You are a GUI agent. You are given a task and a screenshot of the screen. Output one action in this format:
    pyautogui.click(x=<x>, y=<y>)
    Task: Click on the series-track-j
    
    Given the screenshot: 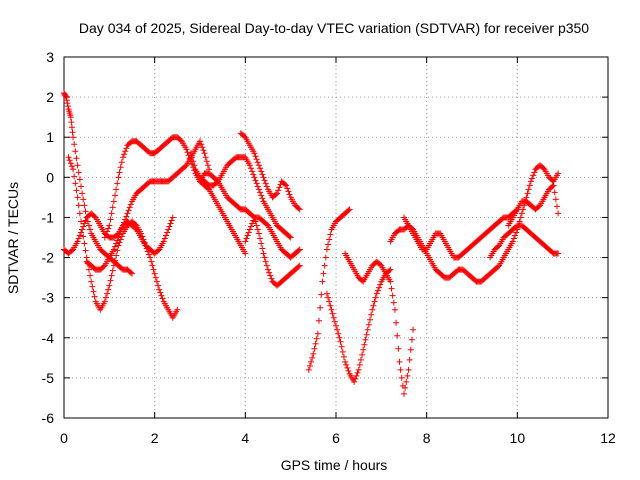 What is the action you would take?
    pyautogui.click(x=329, y=289)
    